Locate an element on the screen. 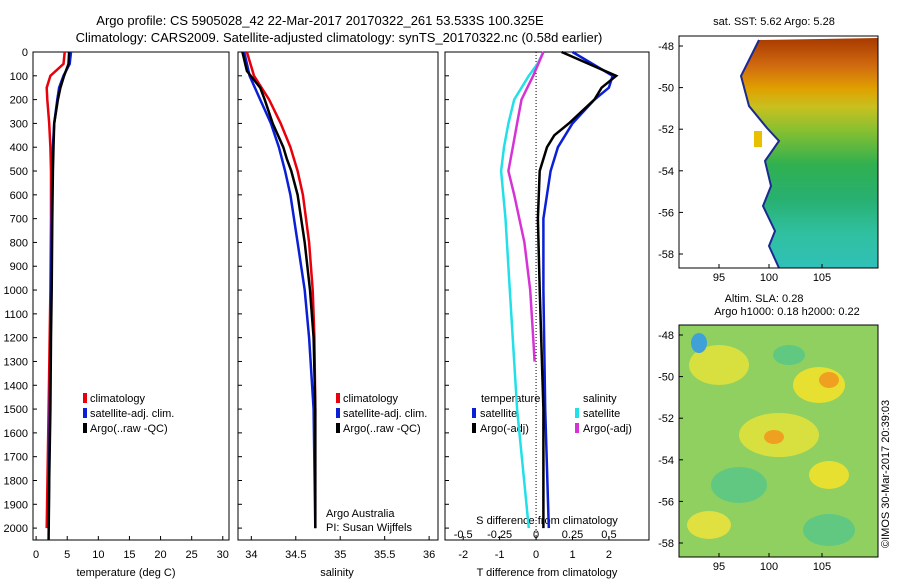 The height and width of the screenshot is (585, 900). x-tick-label: -2 is located at coordinates (463, 555).